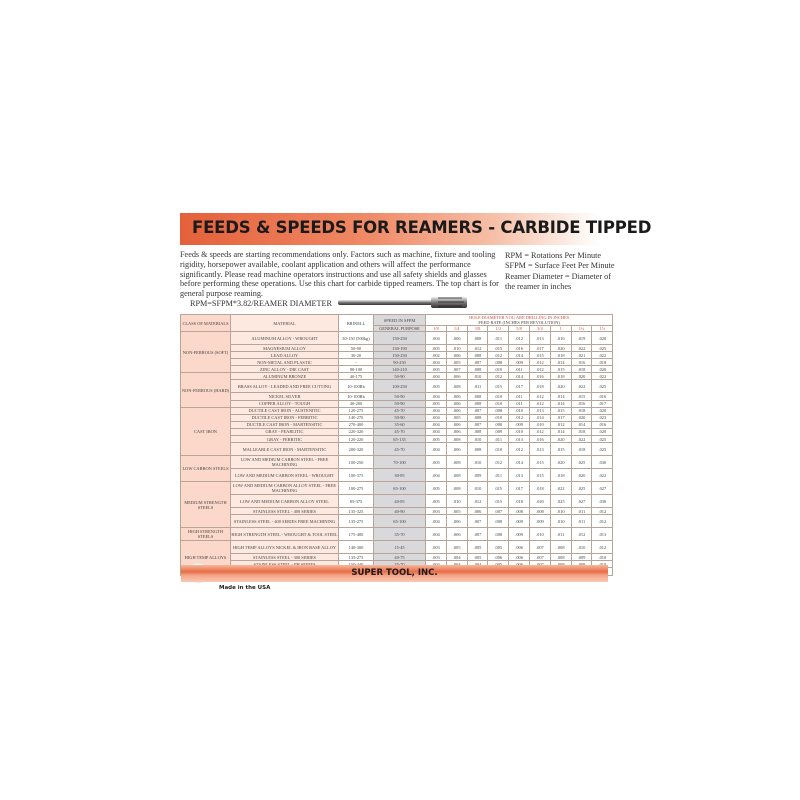 The height and width of the screenshot is (800, 800). I want to click on material-cell: MAGNESIUM ALLOY, so click(284, 348).